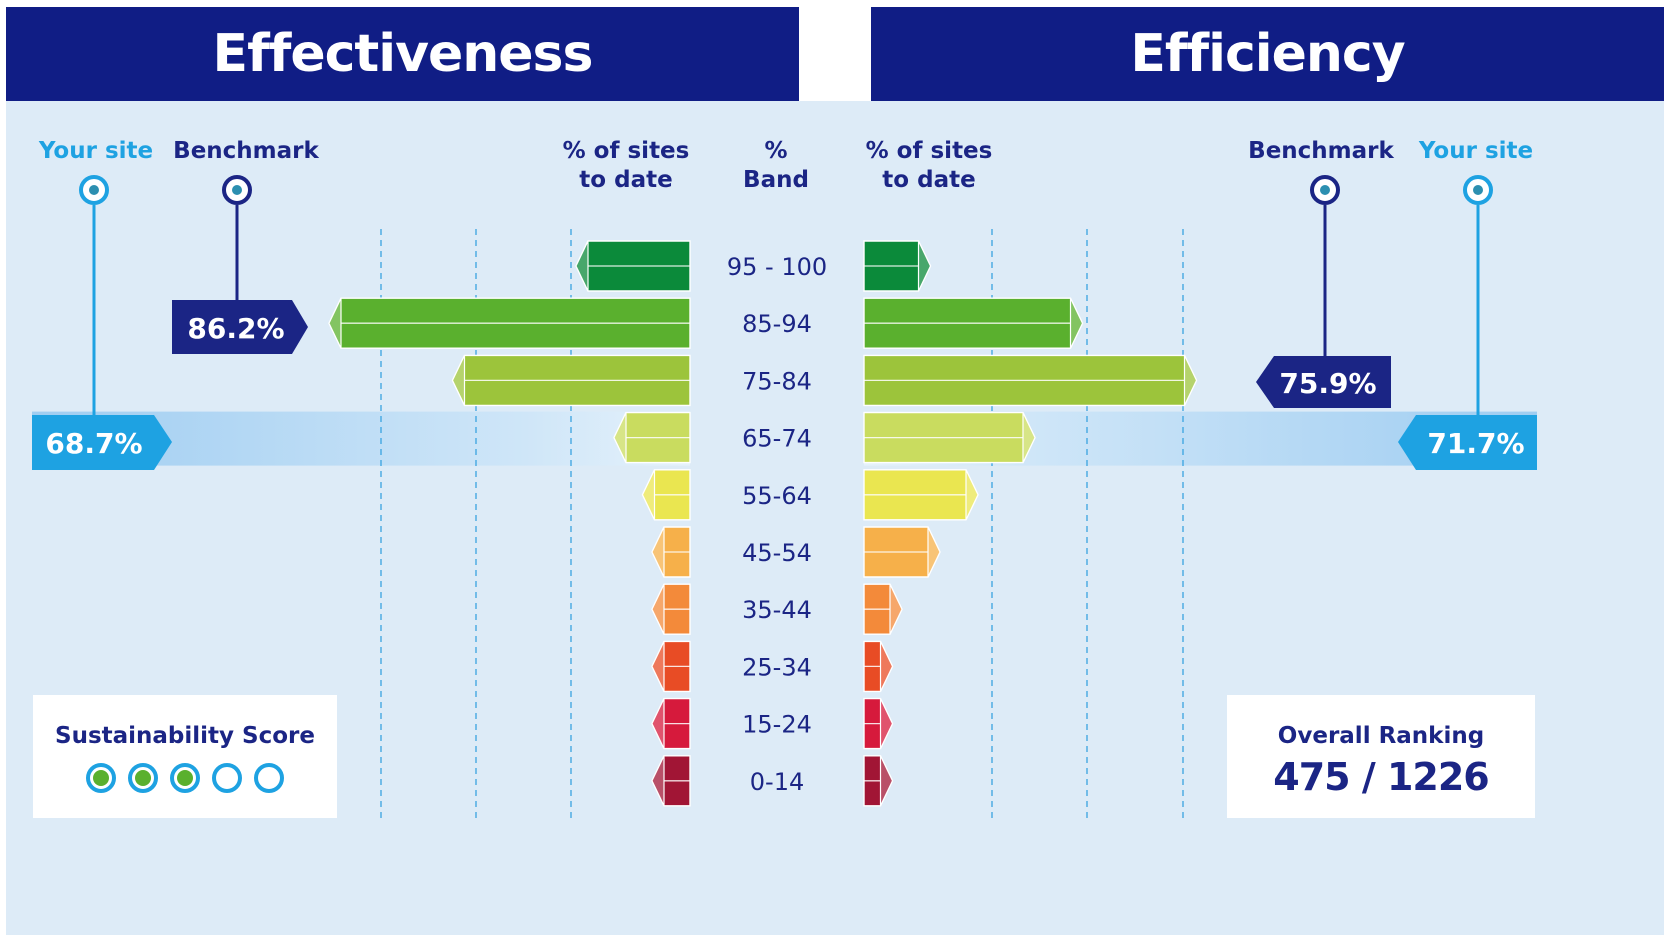 The image size is (1670, 942). What do you see at coordinates (237, 190) in the screenshot?
I see `effectiveness-benchmark-pin-dot` at bounding box center [237, 190].